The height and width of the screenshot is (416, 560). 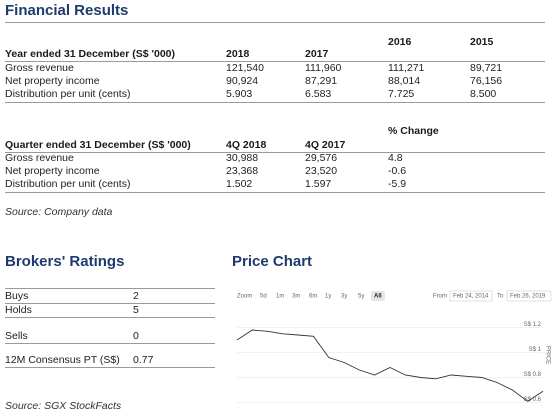 What do you see at coordinates (361, 297) in the screenshot?
I see `range-button: 5y` at bounding box center [361, 297].